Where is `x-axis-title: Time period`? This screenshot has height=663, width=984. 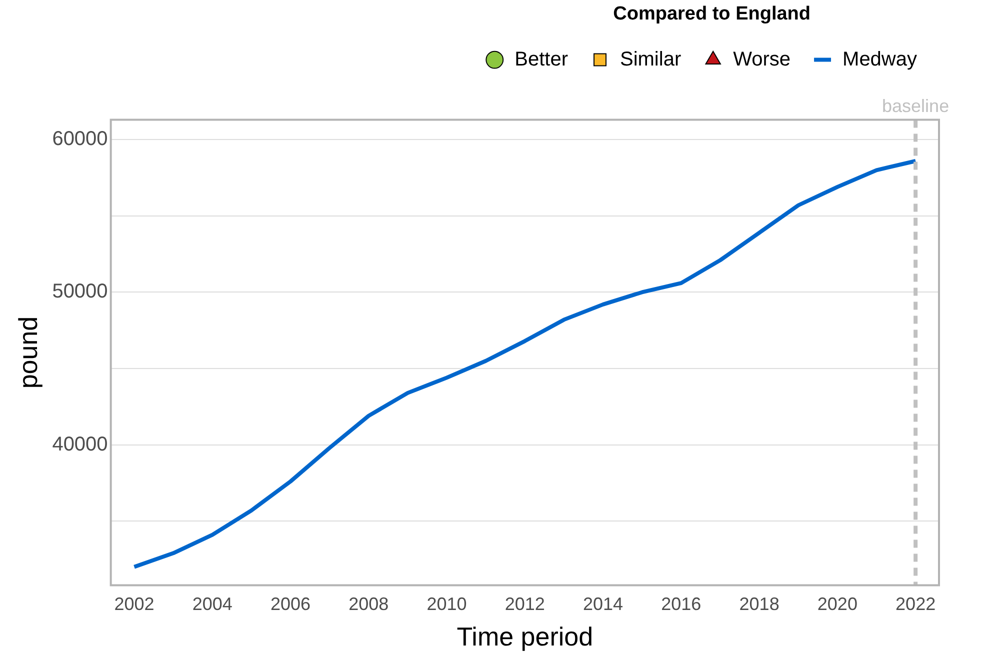 x-axis-title: Time period is located at coordinates (525, 637).